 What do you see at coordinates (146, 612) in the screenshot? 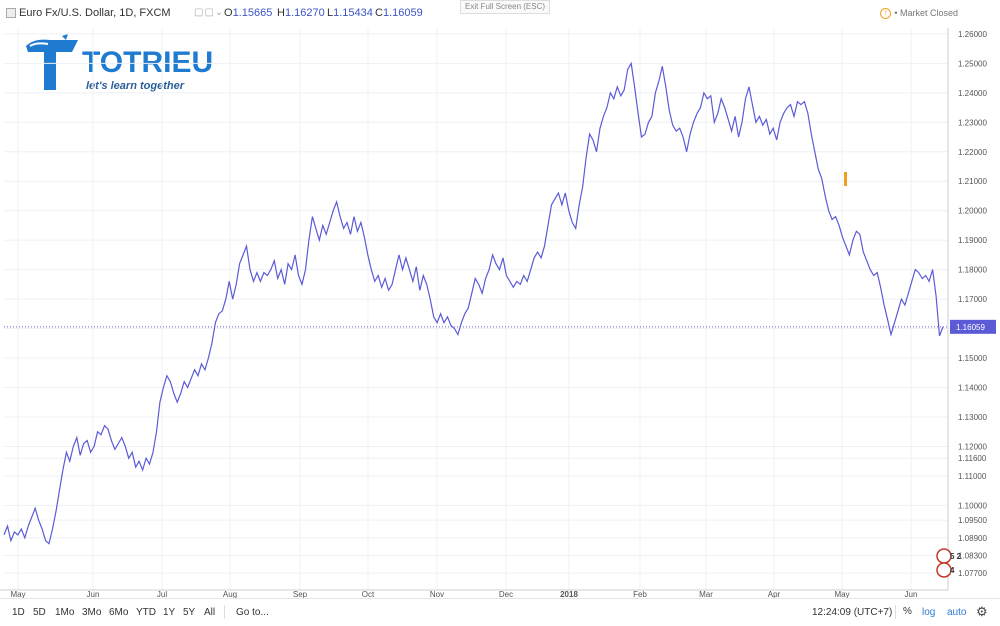
I see `timeframe-button: YTD` at bounding box center [146, 612].